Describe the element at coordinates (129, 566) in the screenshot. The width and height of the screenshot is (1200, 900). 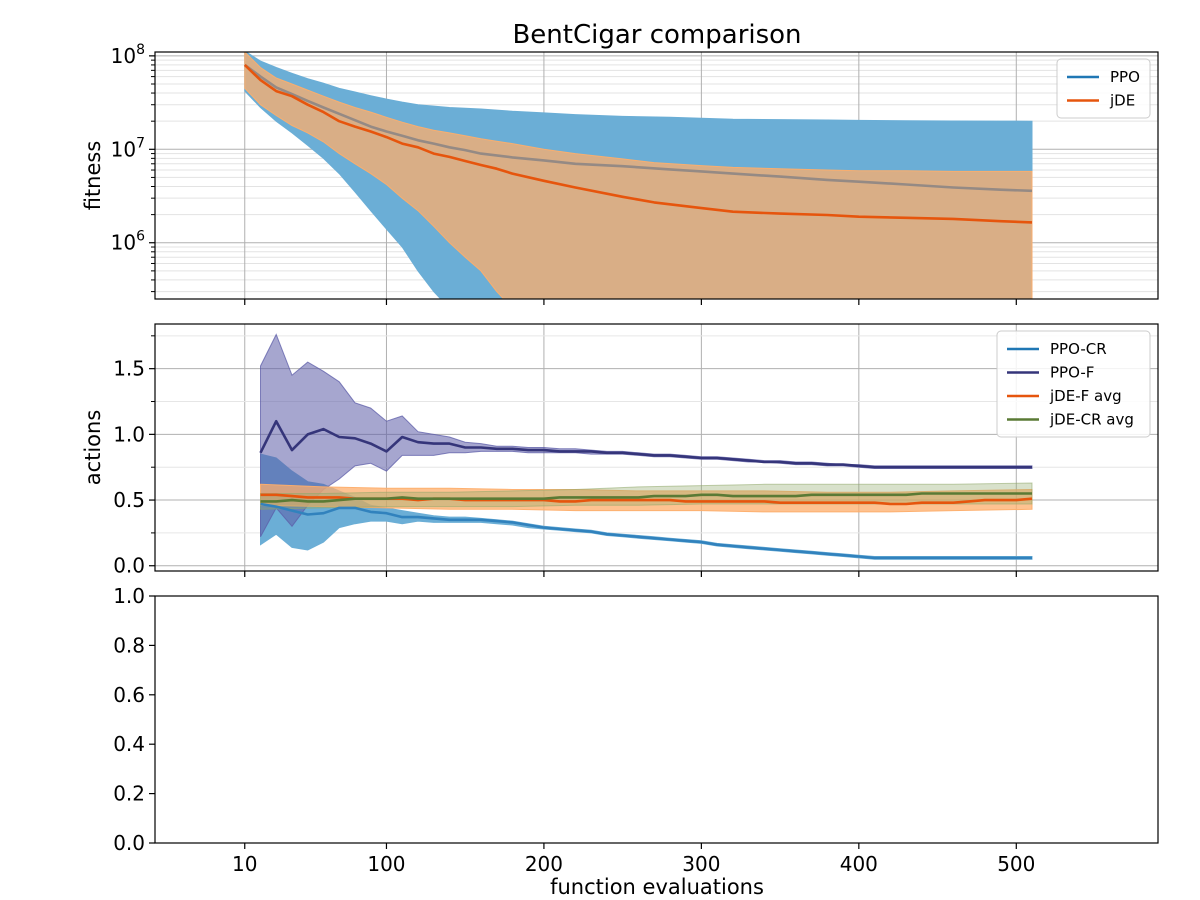
I see `mid-y-tick-label: 0.0` at that location.